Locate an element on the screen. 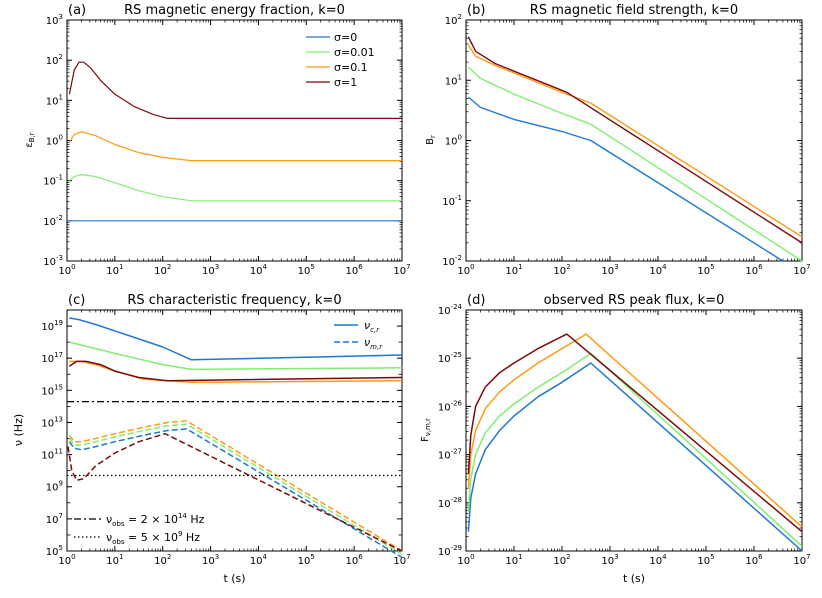 Image resolution: width=822 pixels, height=598 pixels. panel-a-lines is located at coordinates (234, 141).